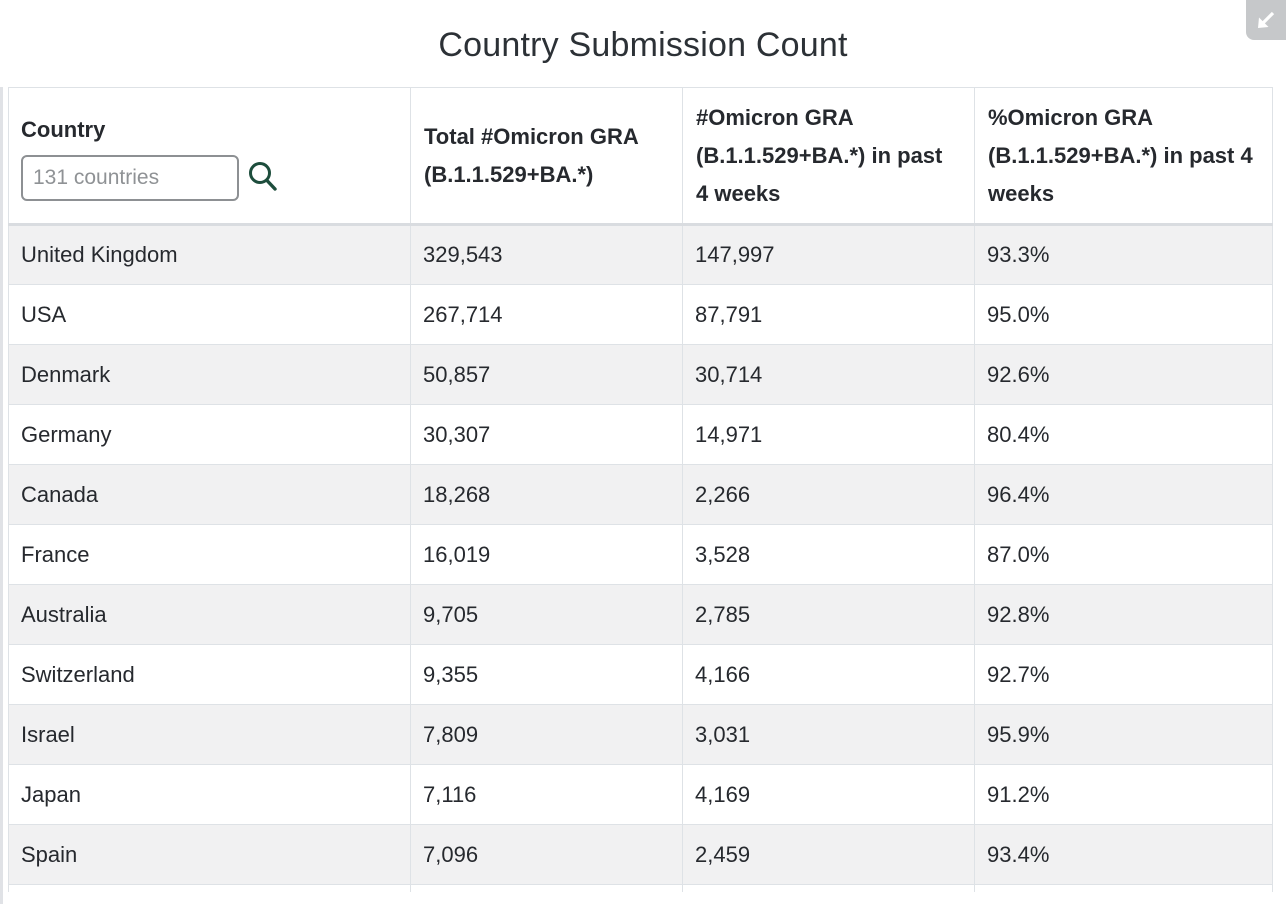 Image resolution: width=1286 pixels, height=904 pixels. What do you see at coordinates (828, 434) in the screenshot?
I see `recent-cell: 14,971` at bounding box center [828, 434].